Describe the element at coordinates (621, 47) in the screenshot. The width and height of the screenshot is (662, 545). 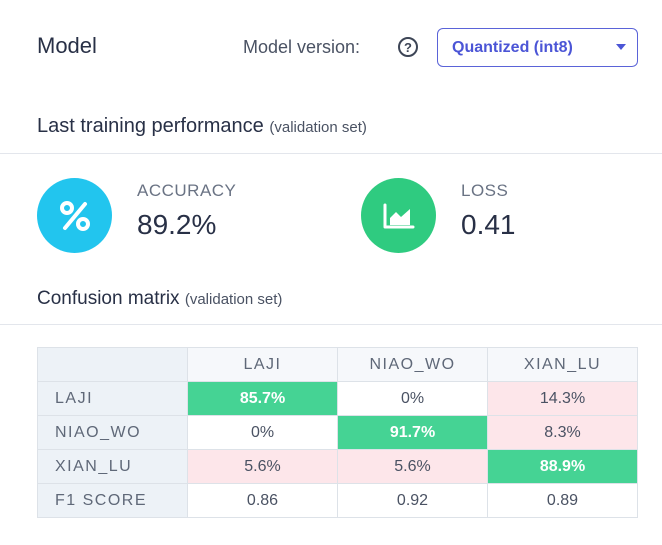
I see `caret-down-icon` at that location.